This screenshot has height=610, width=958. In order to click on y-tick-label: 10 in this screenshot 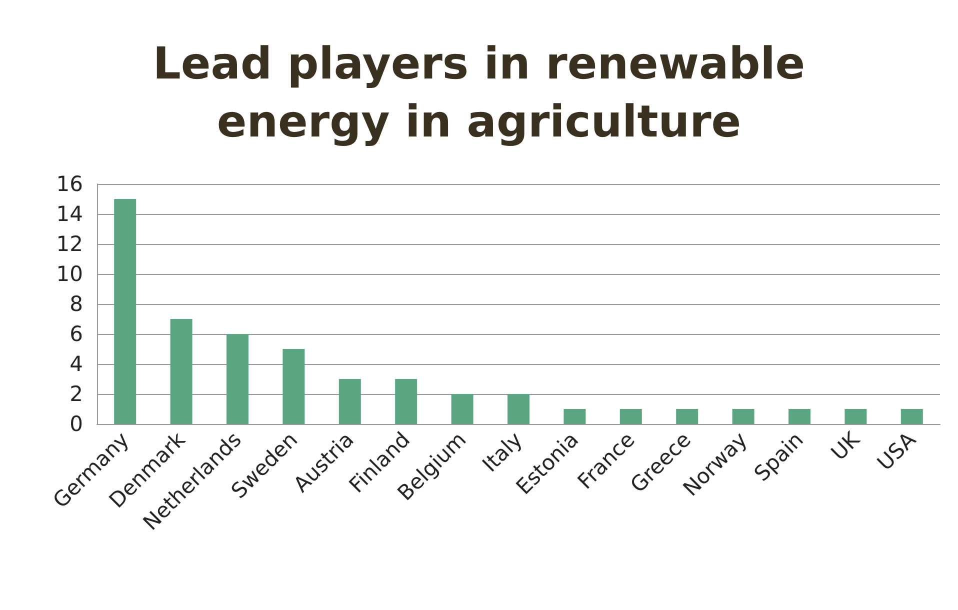, I will do `click(69, 274)`.